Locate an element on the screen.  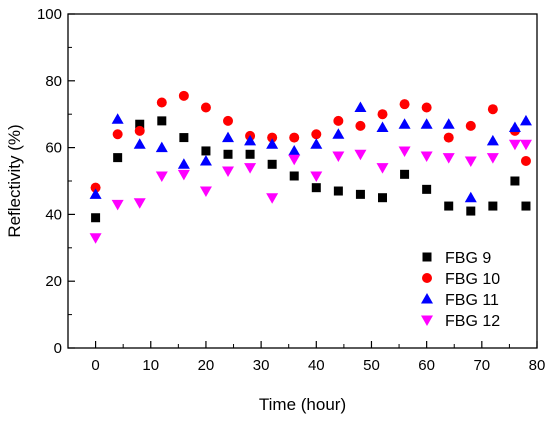
legend-item: FBG 10 is located at coordinates (461, 279).